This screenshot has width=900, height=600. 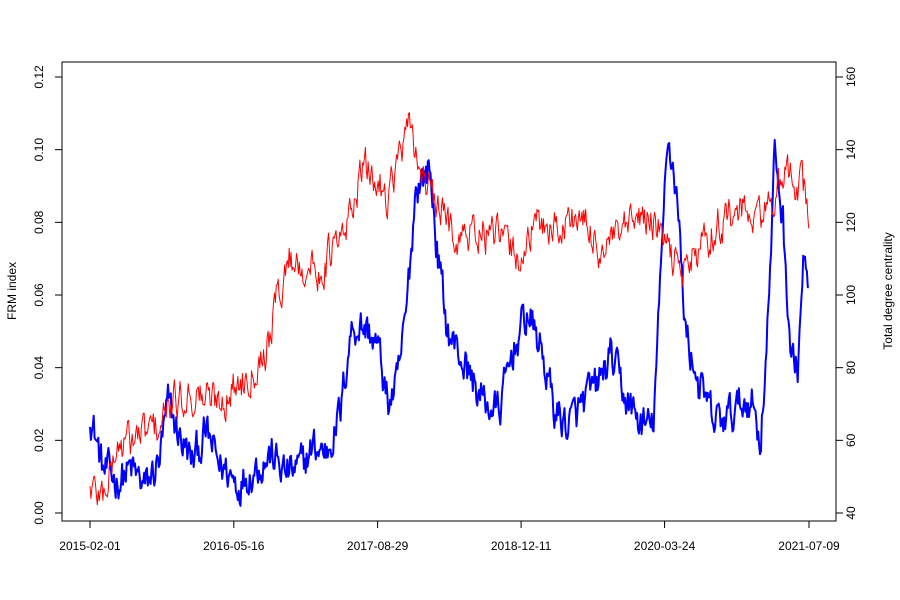 I want to click on bottom-axis-tick-label: 2015-02-01, so click(x=90, y=546).